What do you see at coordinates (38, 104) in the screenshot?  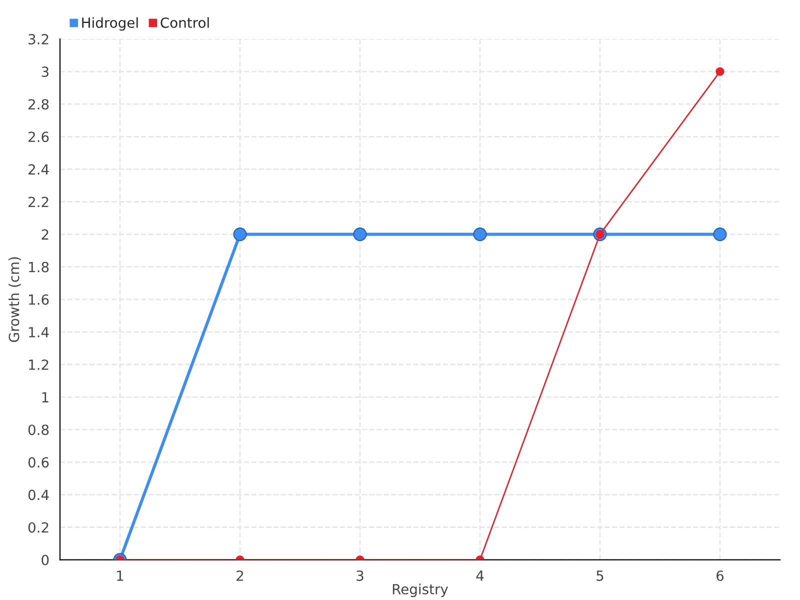 I see `y-tick-label: 2.8` at bounding box center [38, 104].